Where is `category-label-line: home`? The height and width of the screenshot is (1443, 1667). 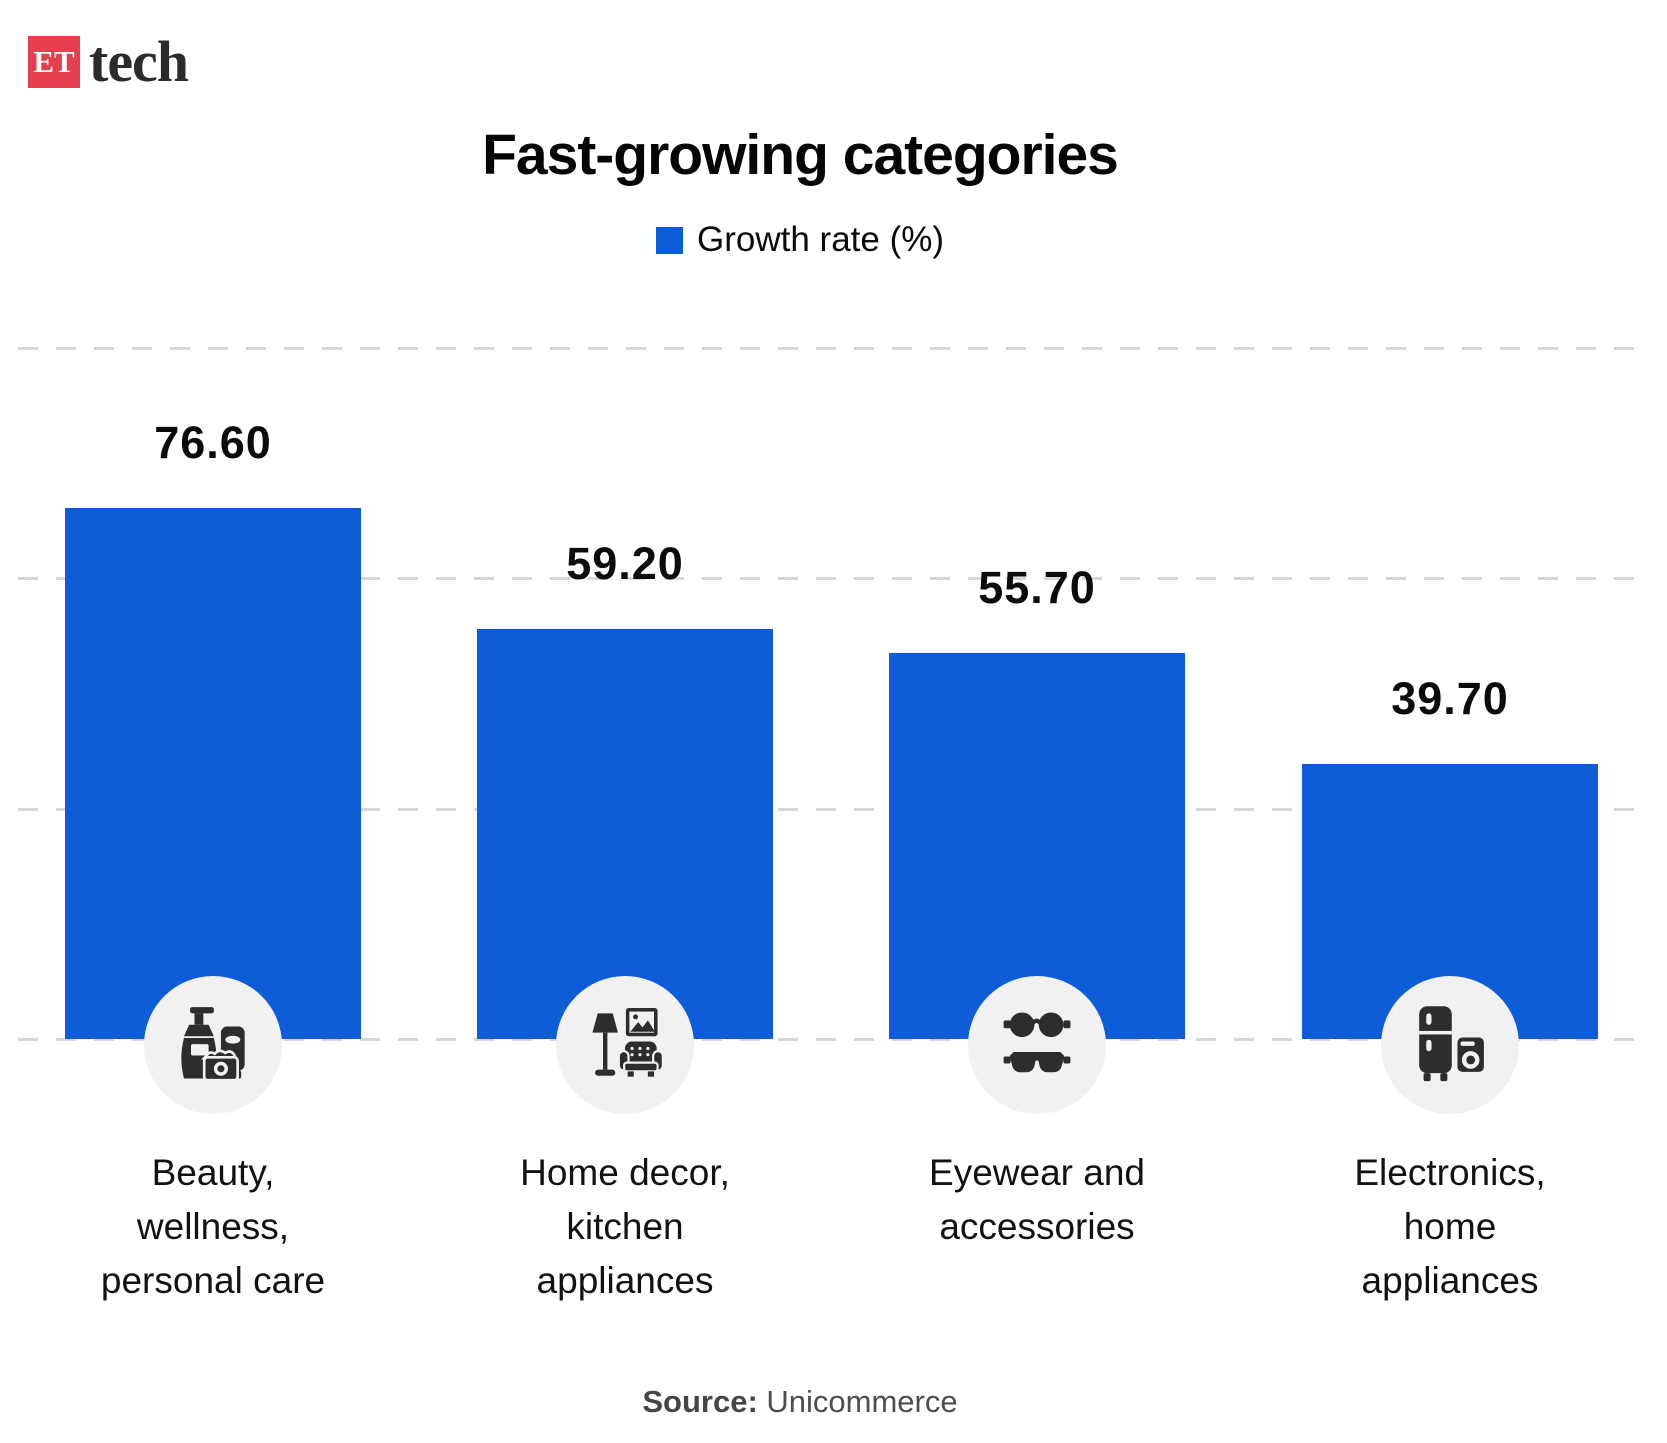 category-label-line: home is located at coordinates (1450, 1226).